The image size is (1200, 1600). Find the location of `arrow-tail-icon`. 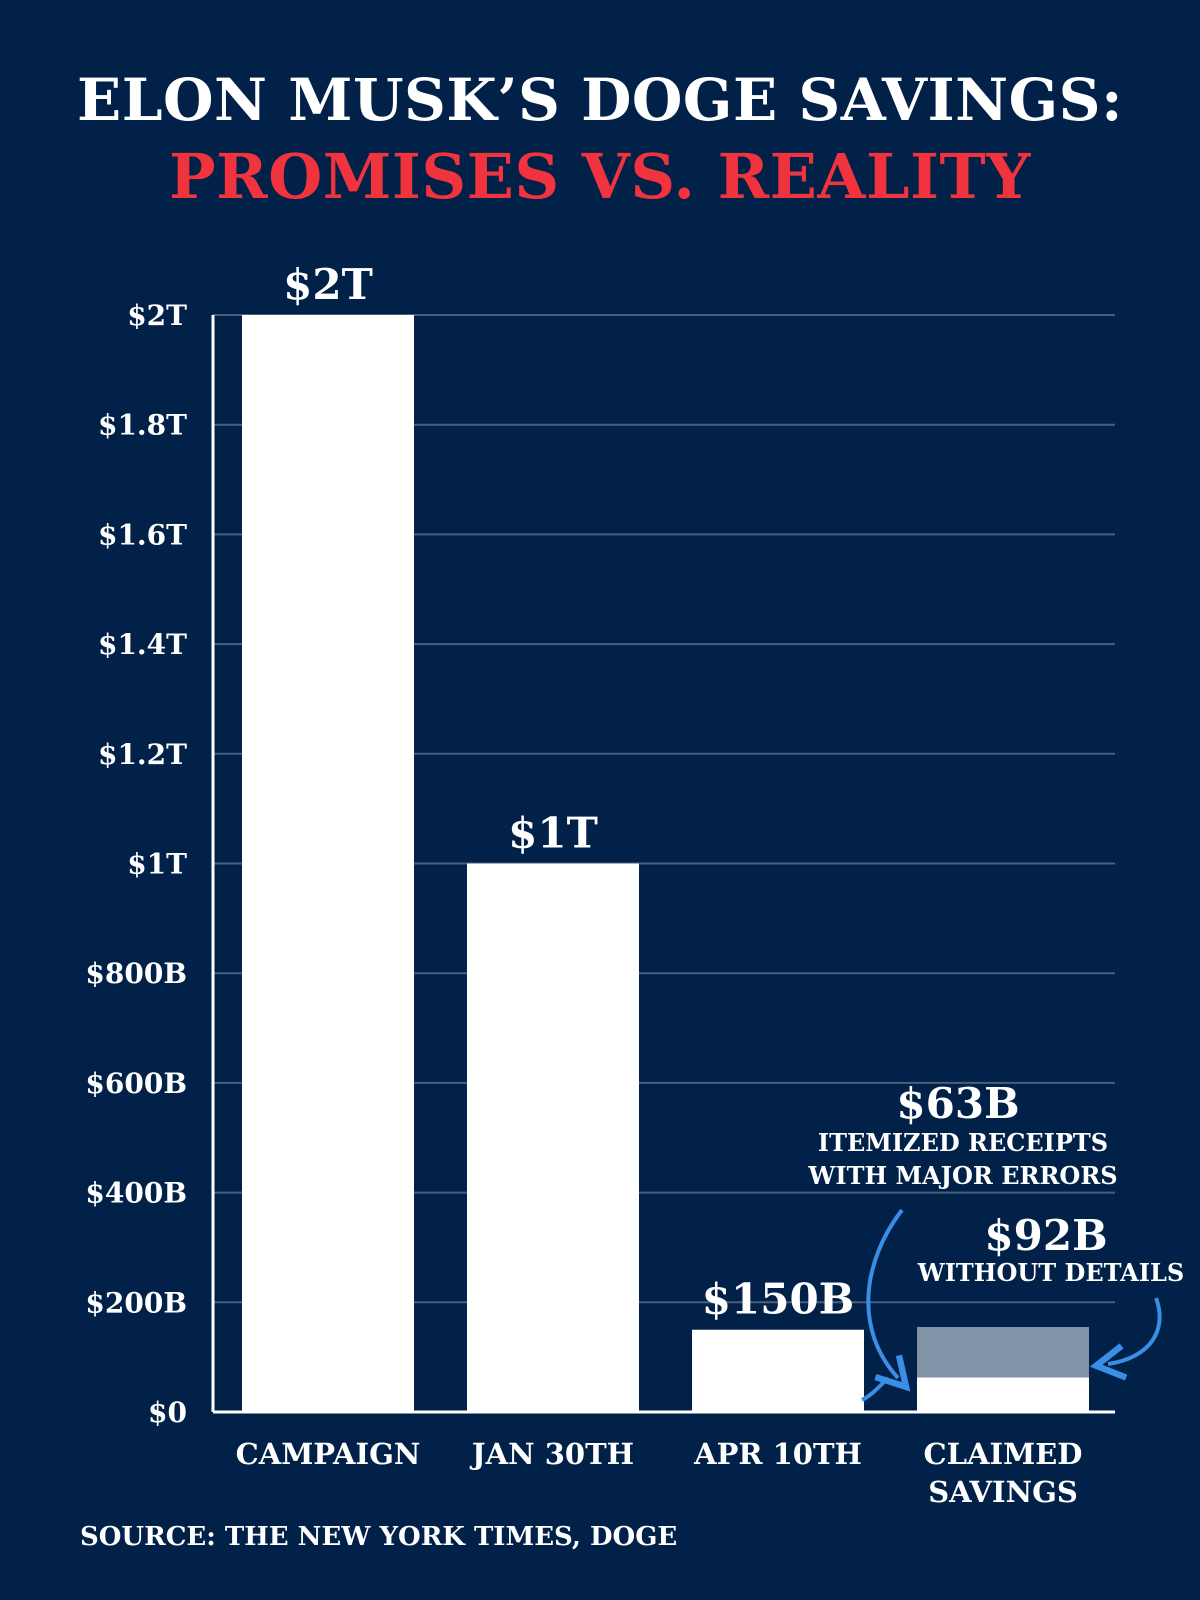

arrow-tail-icon is located at coordinates (875, 1389).